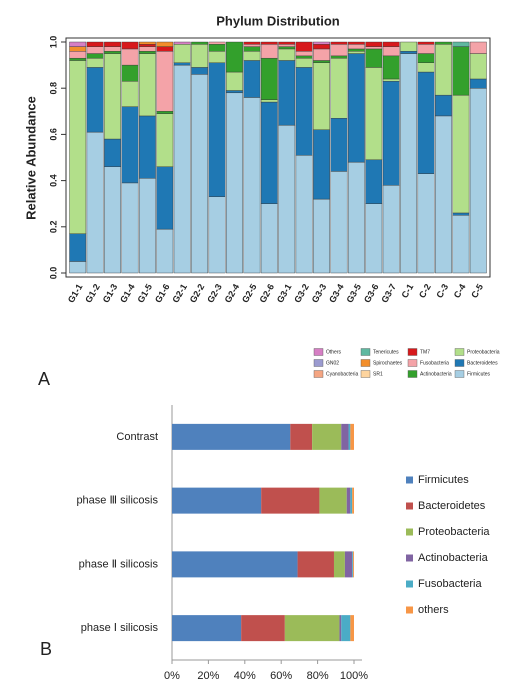  I want to click on x-tick-label: C-2, so click(425, 291).